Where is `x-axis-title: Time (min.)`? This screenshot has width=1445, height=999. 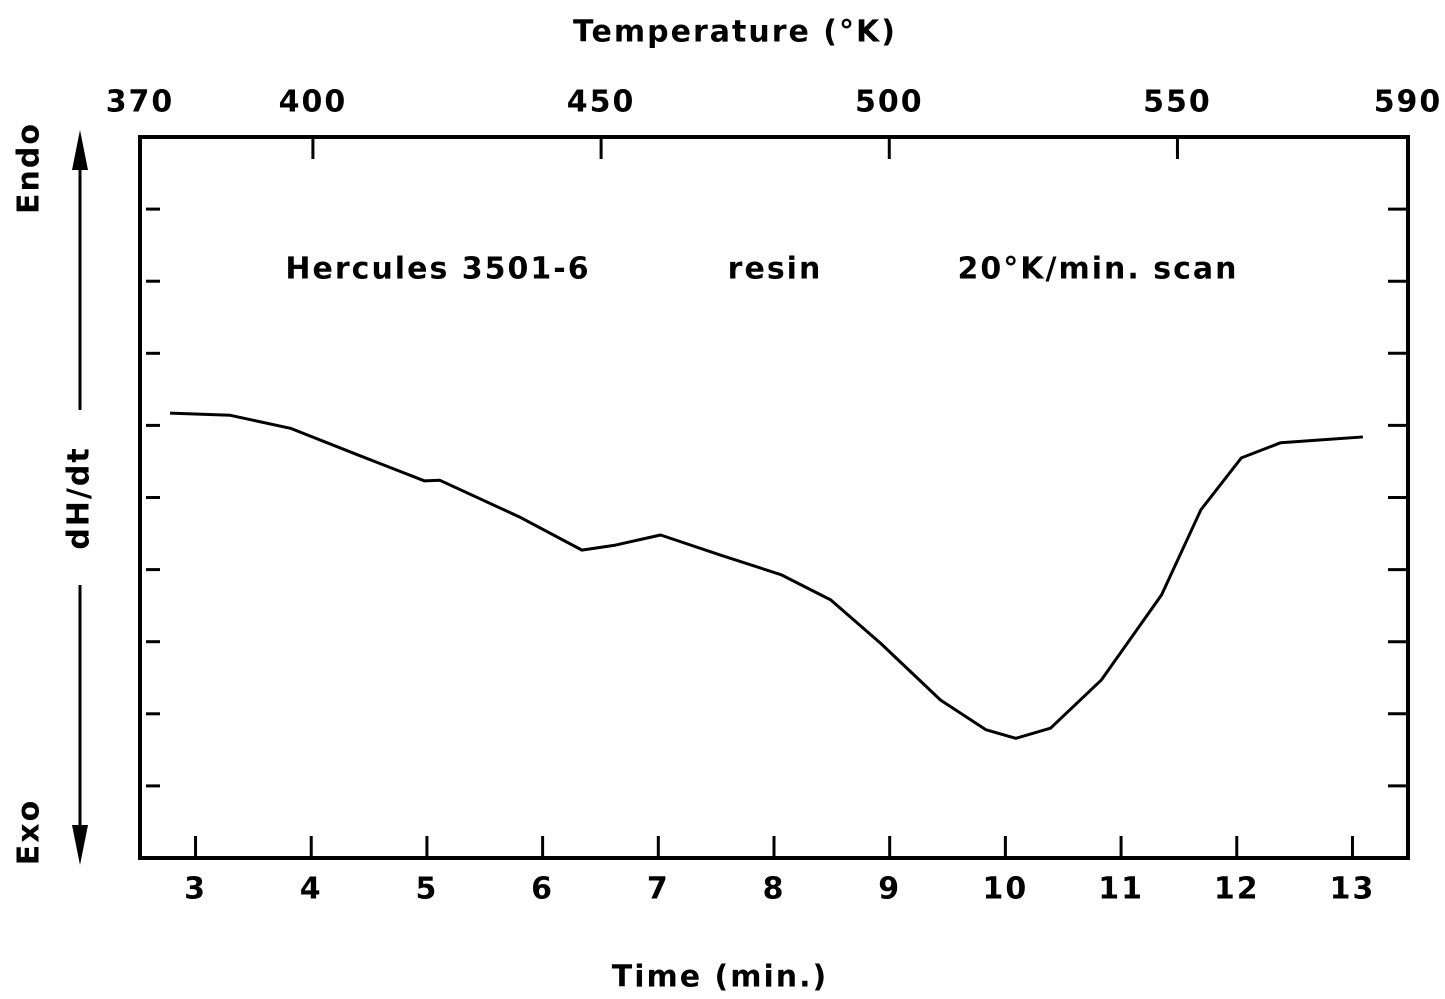
x-axis-title: Time (min.) is located at coordinates (720, 977).